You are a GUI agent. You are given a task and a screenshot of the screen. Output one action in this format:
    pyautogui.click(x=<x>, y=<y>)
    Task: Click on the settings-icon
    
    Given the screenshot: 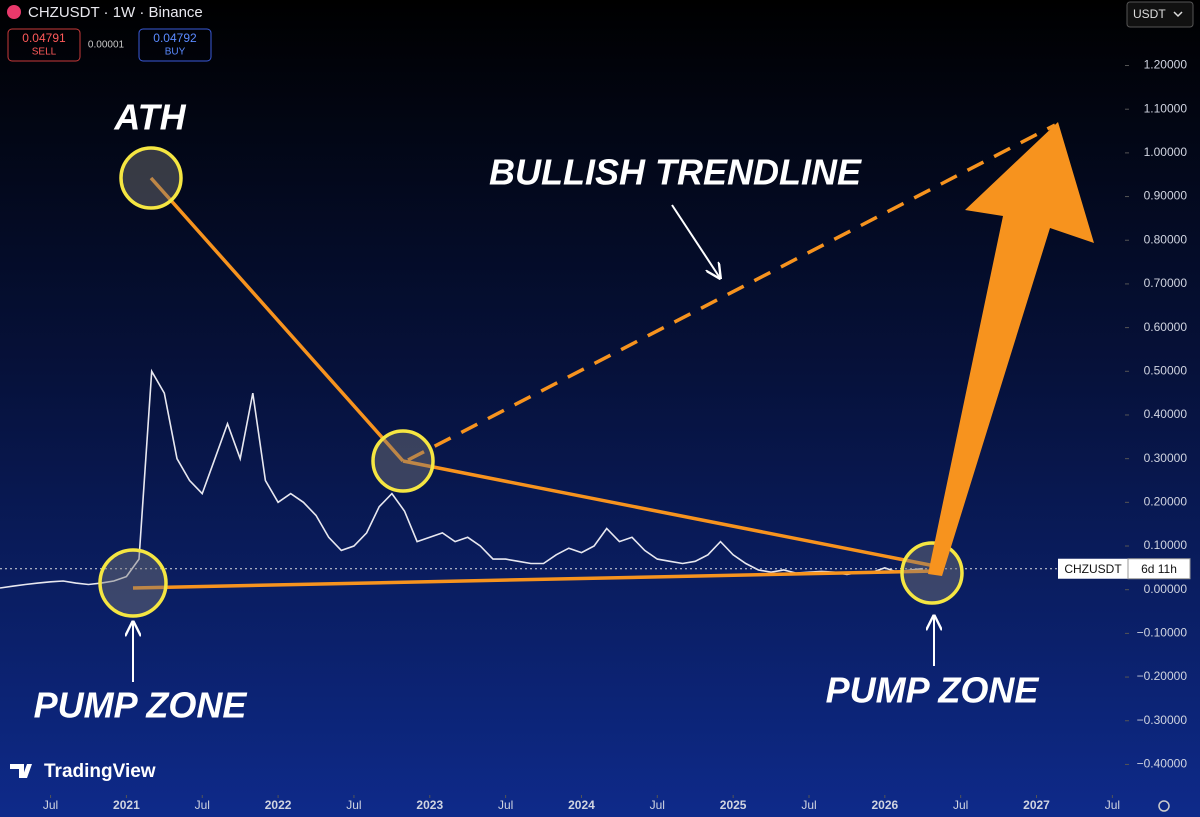 What is the action you would take?
    pyautogui.click(x=1164, y=806)
    